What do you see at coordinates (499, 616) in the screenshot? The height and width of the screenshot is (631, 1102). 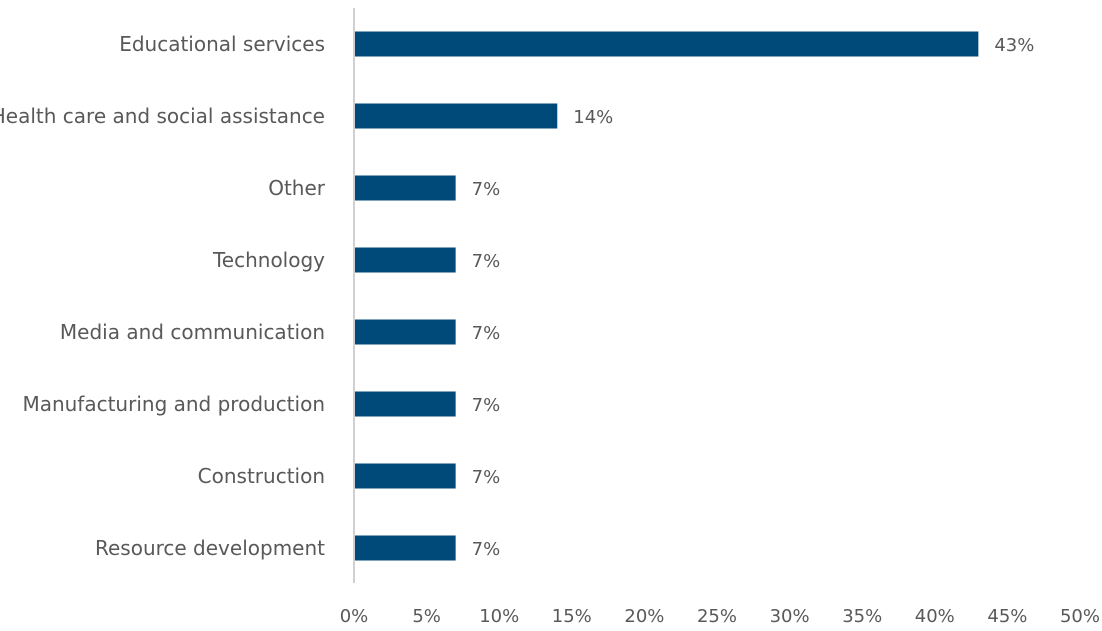 I see `x-tick-label: 10%` at bounding box center [499, 616].